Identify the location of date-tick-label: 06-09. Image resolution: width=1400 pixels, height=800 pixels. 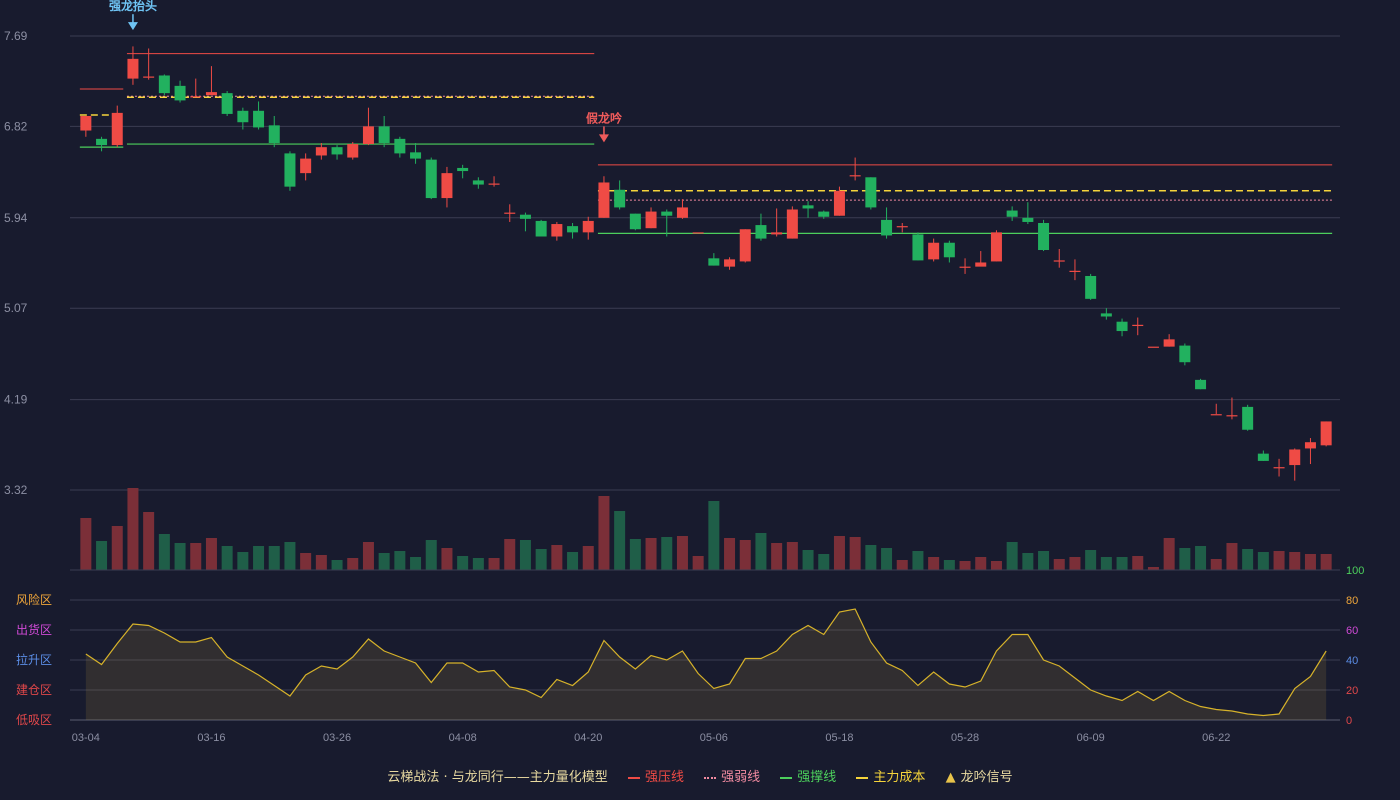
(1091, 738).